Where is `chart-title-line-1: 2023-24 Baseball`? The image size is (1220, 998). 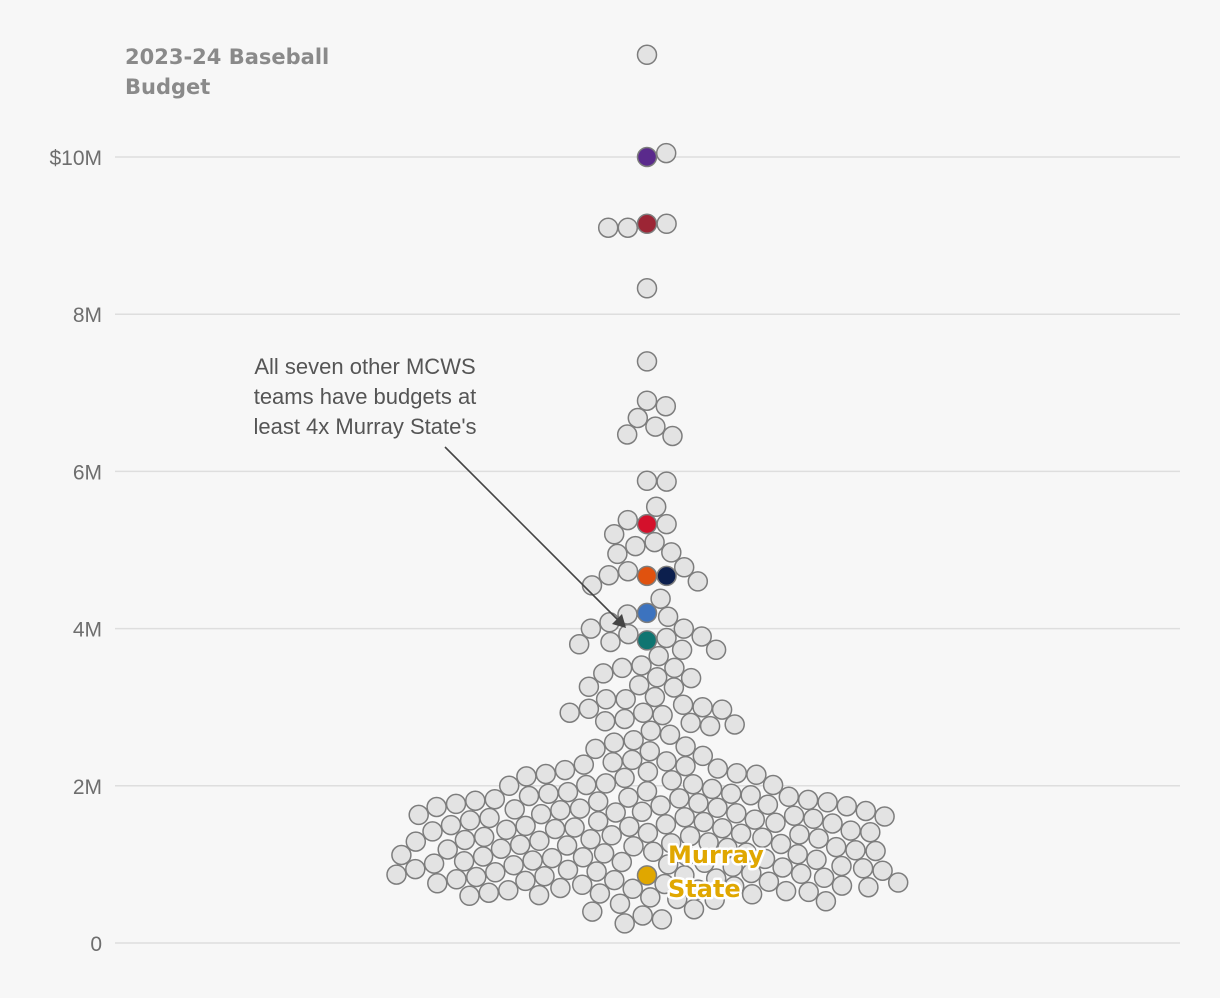 chart-title-line-1: 2023-24 Baseball is located at coordinates (227, 57).